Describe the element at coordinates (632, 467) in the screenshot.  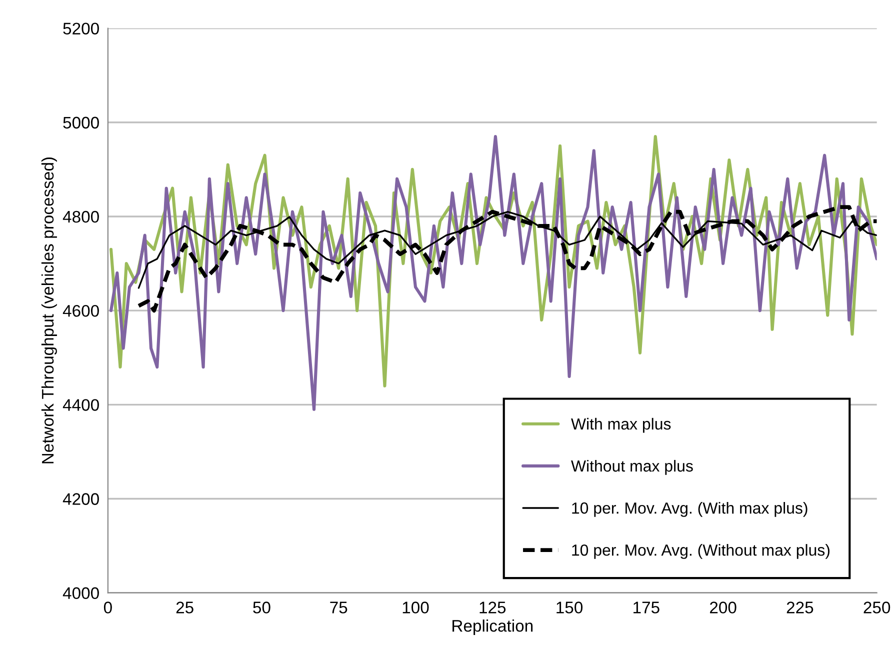
I see `legend-label: Without max plus` at that location.